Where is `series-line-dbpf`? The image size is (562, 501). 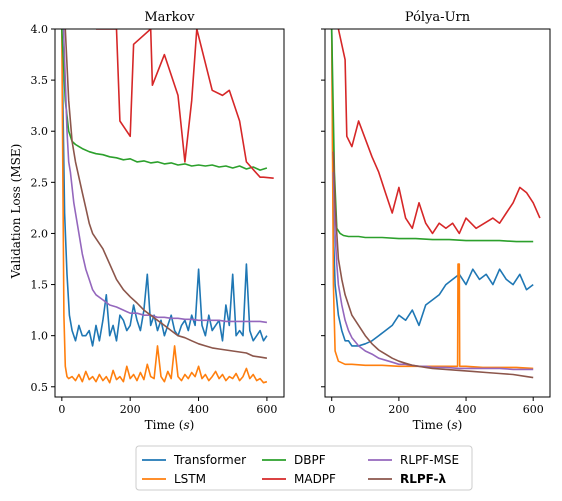 series-line-dbpf is located at coordinates (164, 100).